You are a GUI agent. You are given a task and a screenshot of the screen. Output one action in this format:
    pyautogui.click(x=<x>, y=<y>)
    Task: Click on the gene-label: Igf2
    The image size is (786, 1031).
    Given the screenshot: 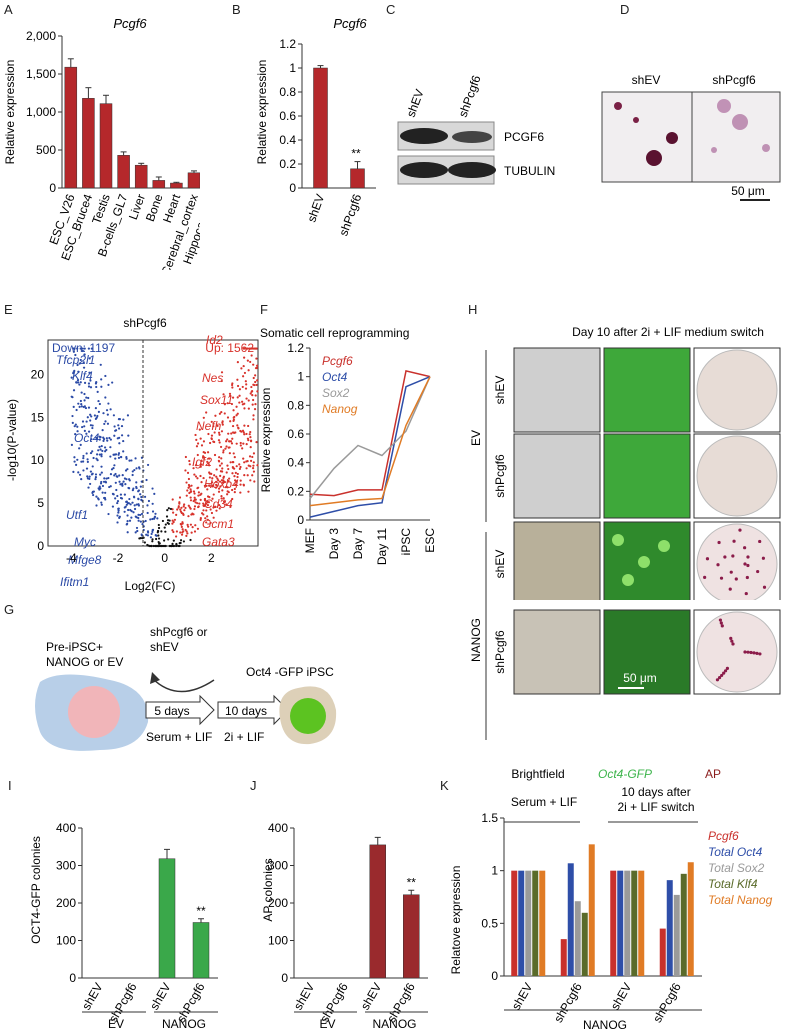 What is the action you would take?
    pyautogui.click(x=202, y=462)
    